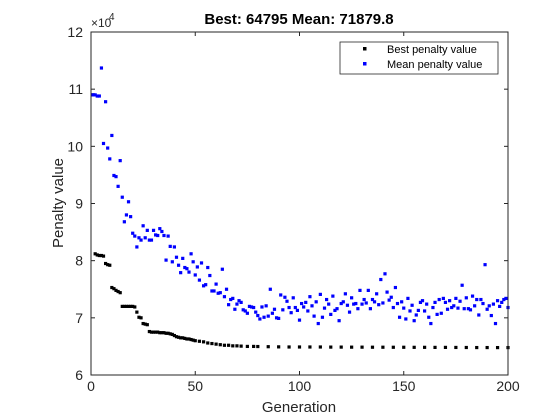 Image resolution: width=560 pixels, height=420 pixels. What do you see at coordinates (404, 386) in the screenshot?
I see `x-tick-label: 150` at bounding box center [404, 386].